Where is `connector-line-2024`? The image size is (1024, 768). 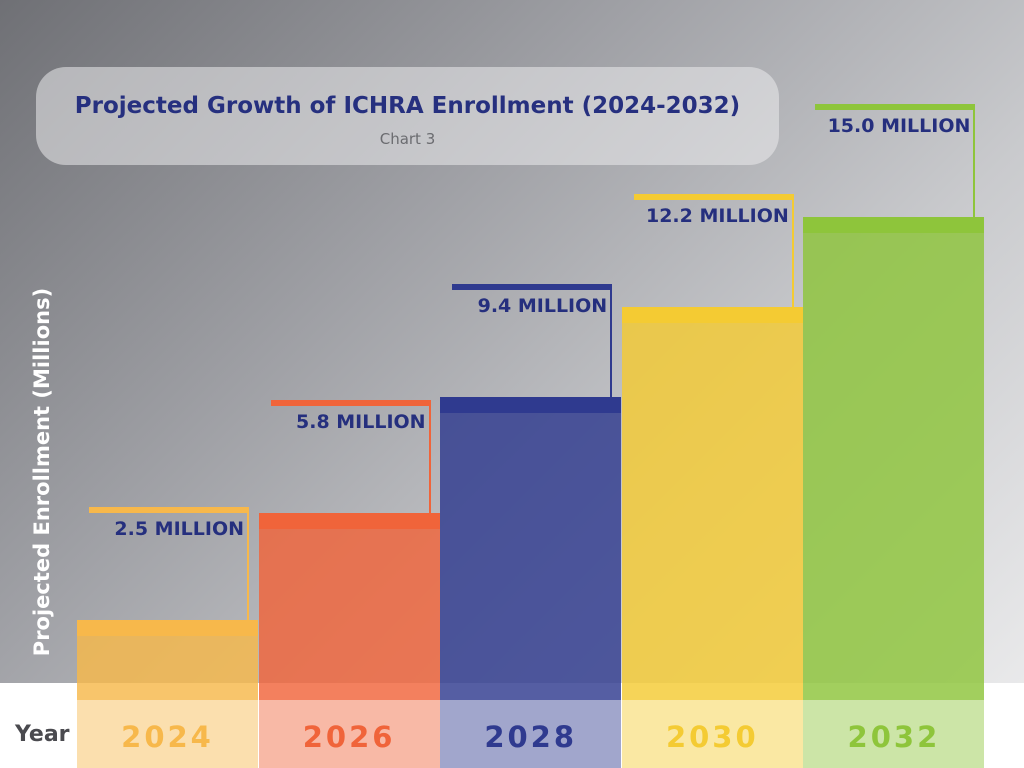
connector-line-2024 is located at coordinates (248, 563).